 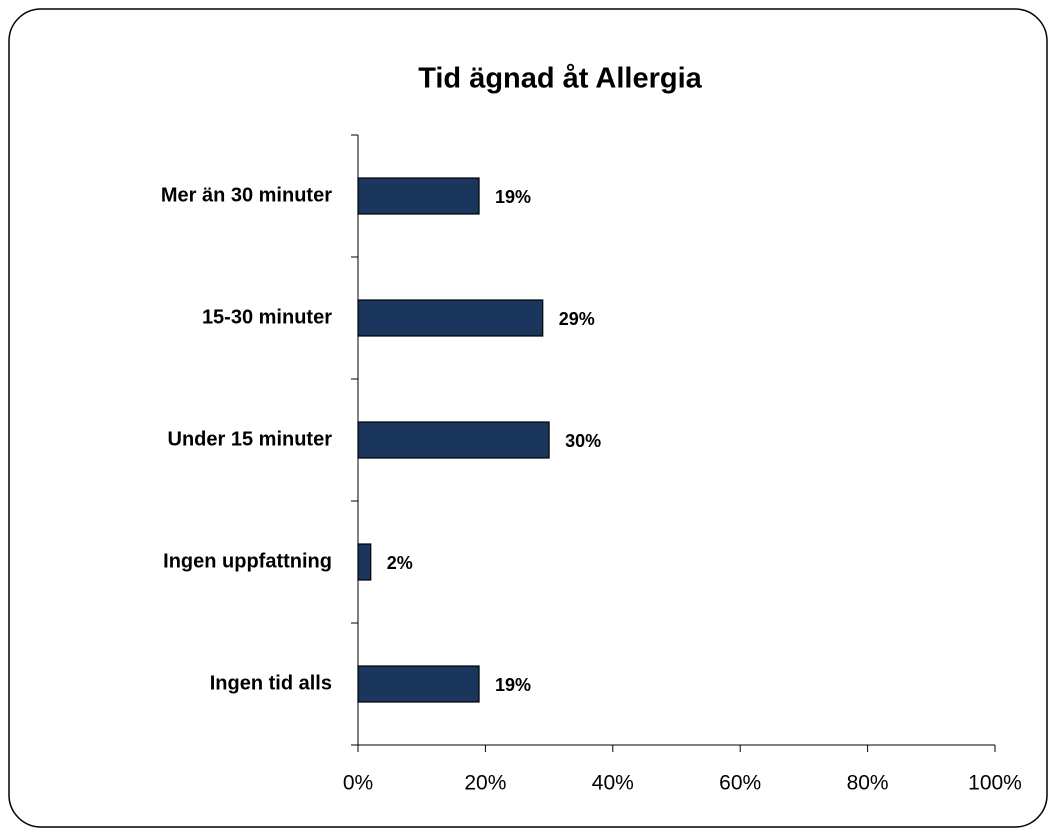 I want to click on y-tick-label: Ingen uppfattning, so click(x=247, y=561).